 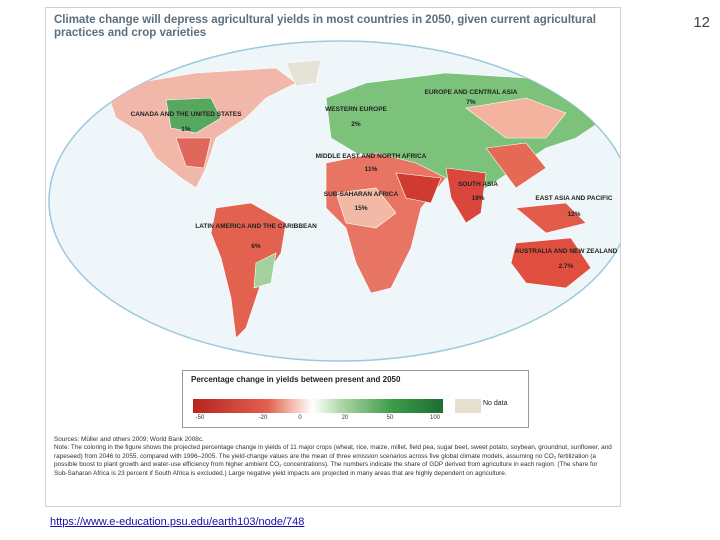 What do you see at coordinates (318, 406) in the screenshot?
I see `color-bar` at bounding box center [318, 406].